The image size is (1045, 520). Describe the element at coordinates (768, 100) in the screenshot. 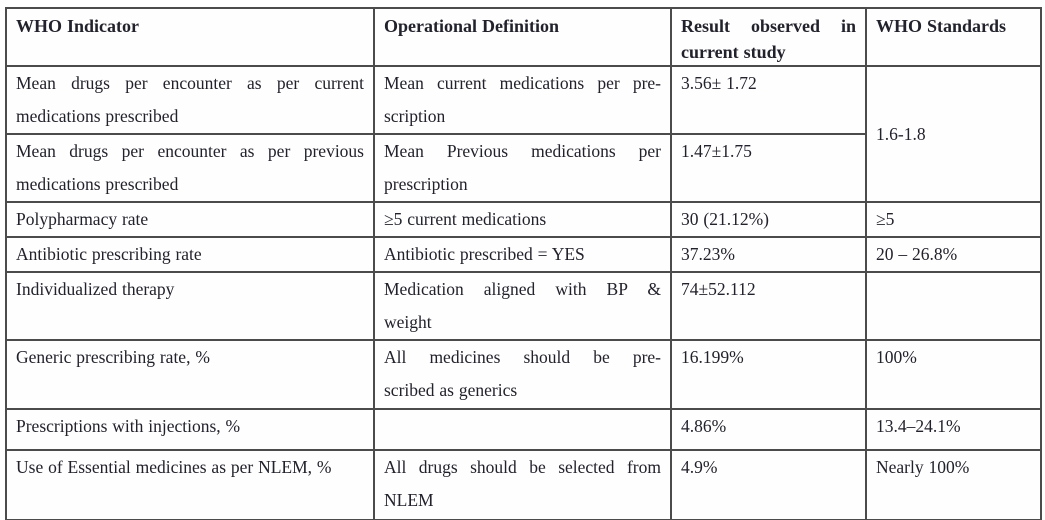

I see `cell-result: 3.56± 1.72` at that location.